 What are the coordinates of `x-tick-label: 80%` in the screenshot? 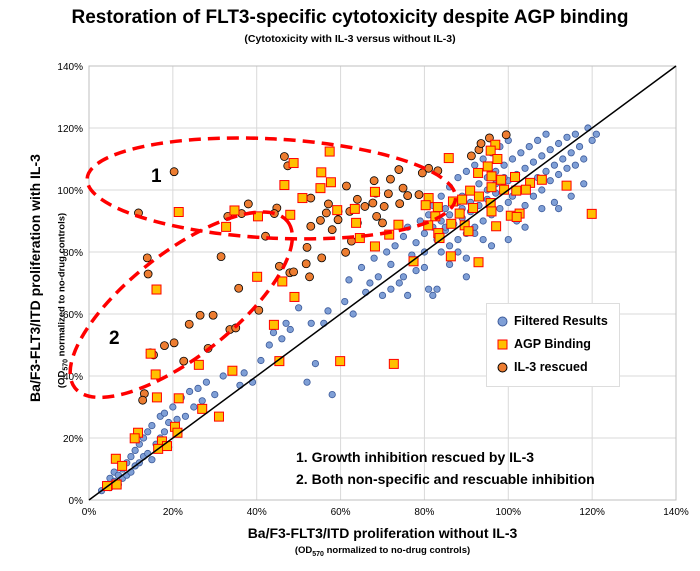 It's located at (424, 512).